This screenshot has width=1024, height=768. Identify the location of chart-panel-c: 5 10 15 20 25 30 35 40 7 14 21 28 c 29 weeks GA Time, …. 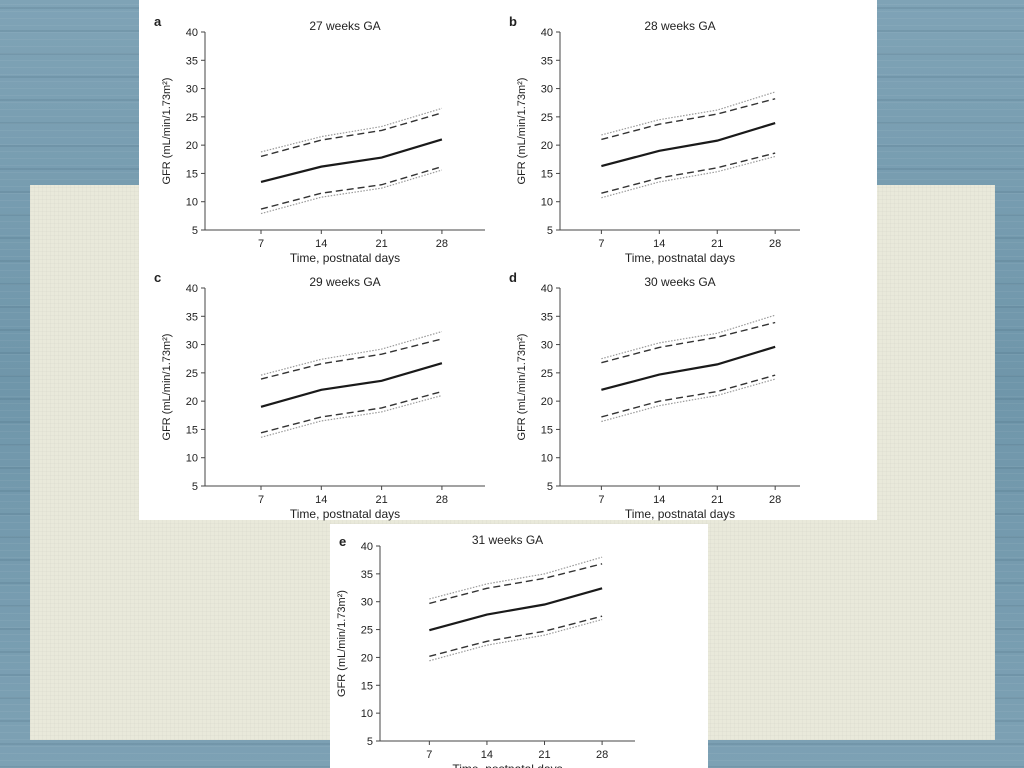
(319, 395).